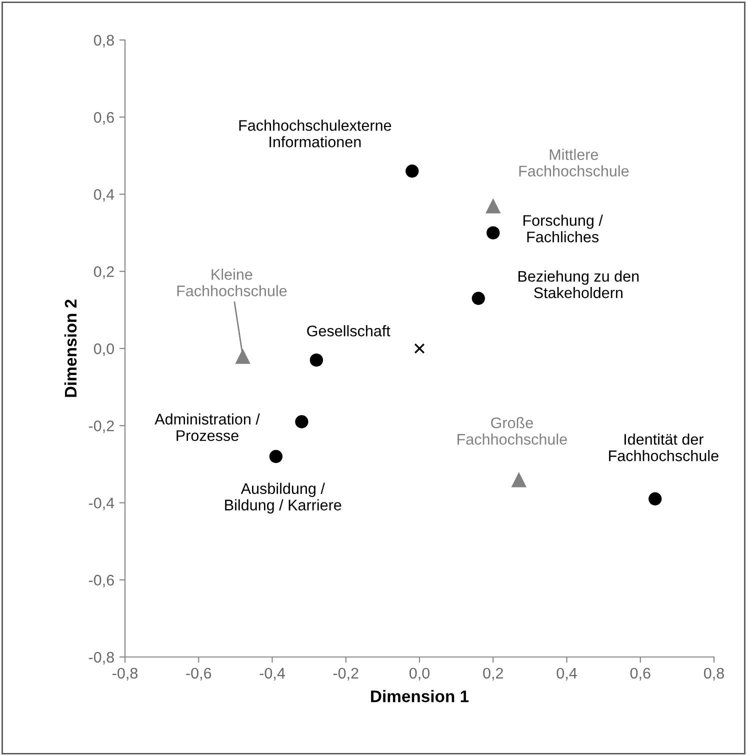  I want to click on x-tick-label: 0,0, so click(419, 674).